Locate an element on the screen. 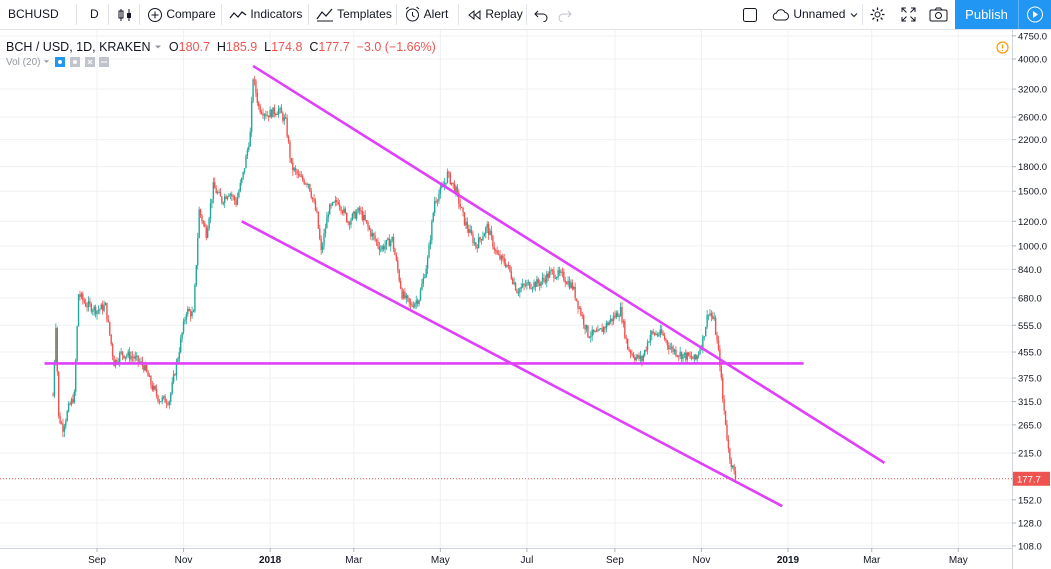 The width and height of the screenshot is (1051, 569). close-icon is located at coordinates (89, 62).